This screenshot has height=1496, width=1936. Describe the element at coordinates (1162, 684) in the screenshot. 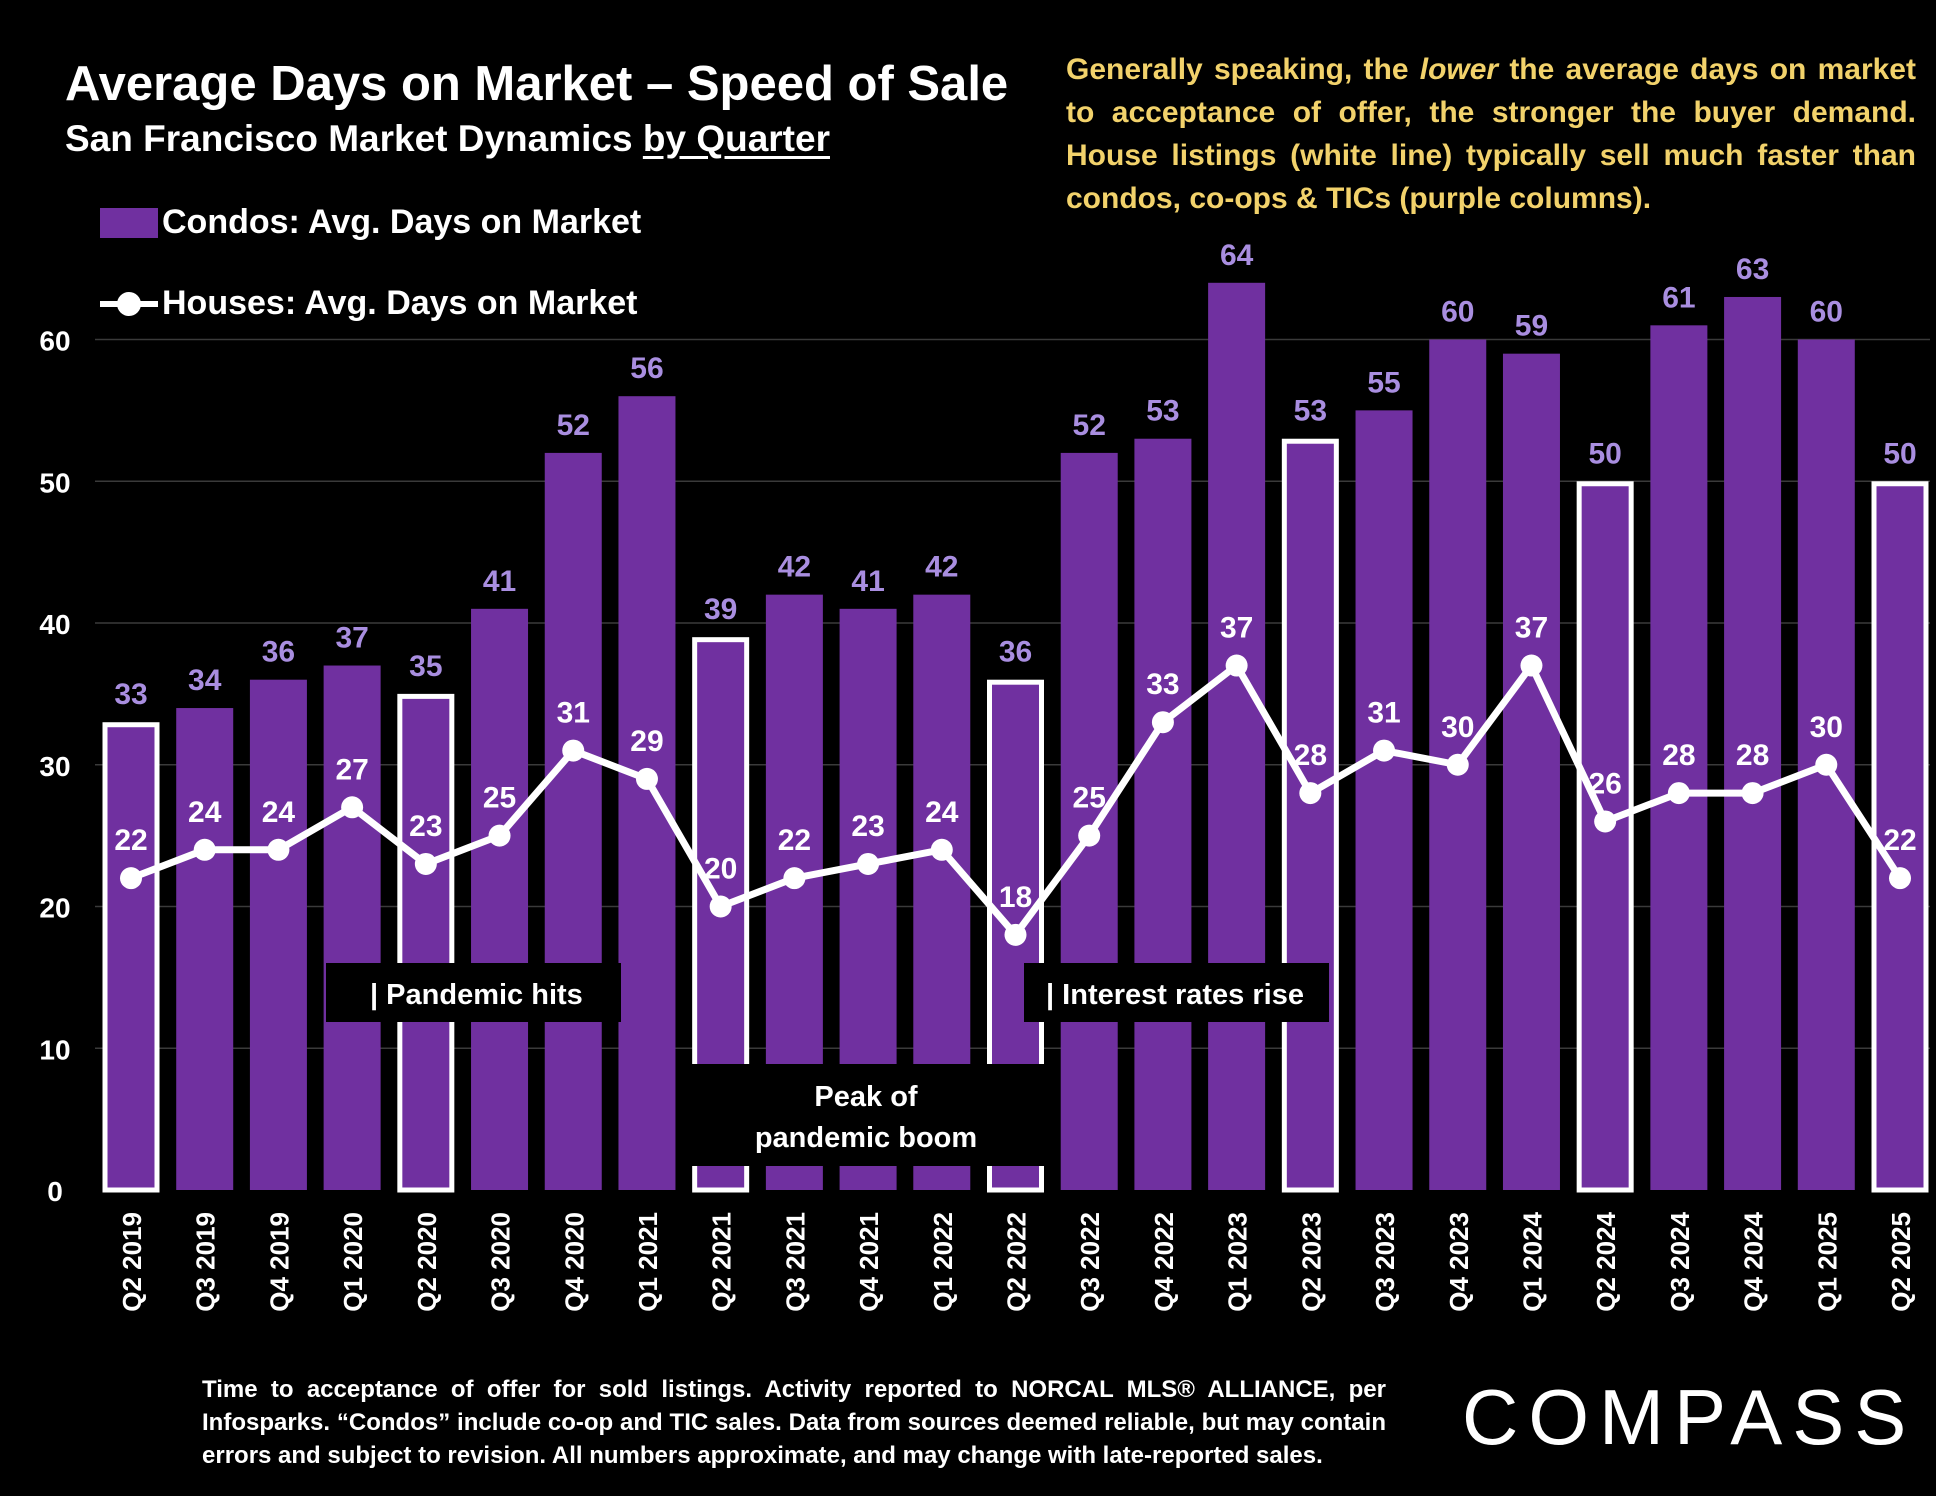

I see `houses-data-label: 33` at that location.